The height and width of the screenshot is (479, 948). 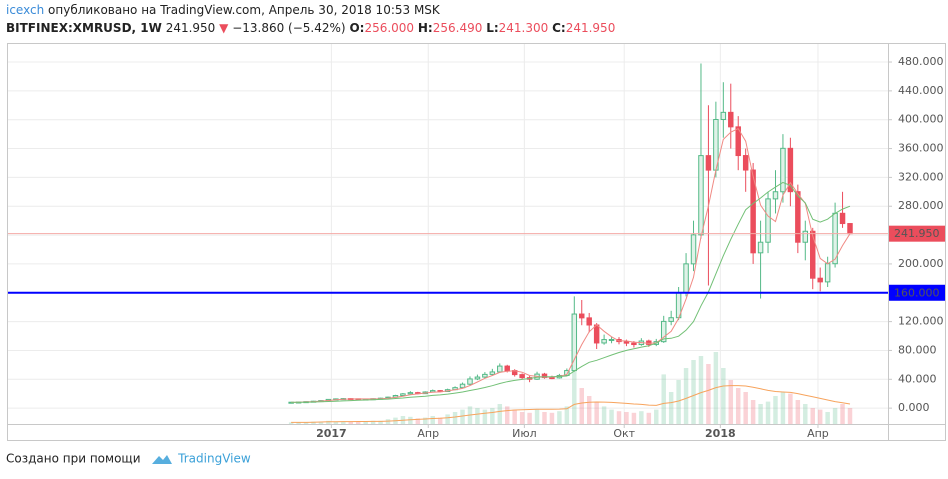 I want to click on y-tick-label: 0.000, so click(x=914, y=407).